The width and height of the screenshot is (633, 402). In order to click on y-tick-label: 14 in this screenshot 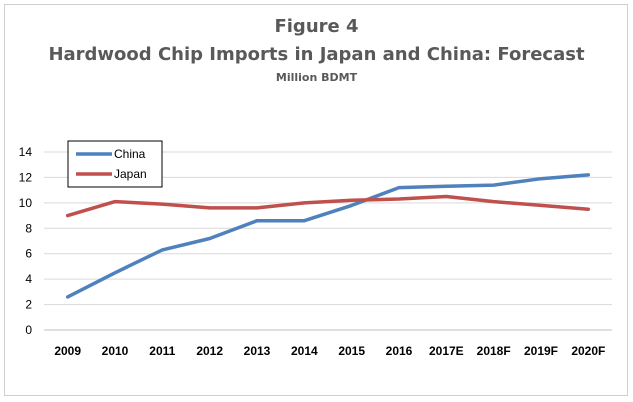, I will do `click(26, 152)`.